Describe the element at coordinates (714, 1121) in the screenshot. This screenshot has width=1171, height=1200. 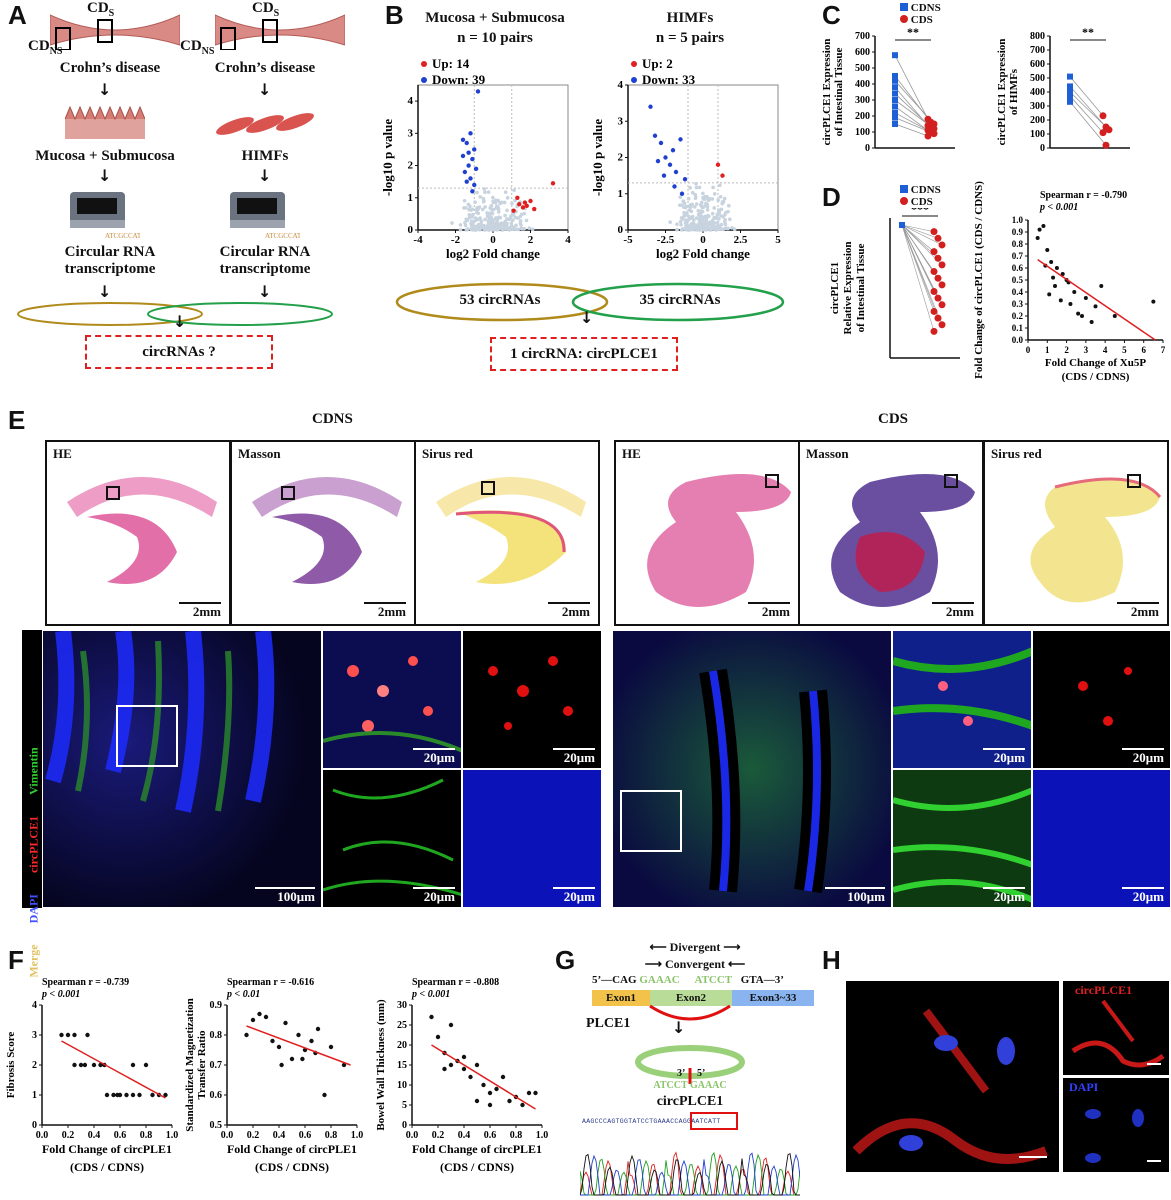
I see `junction-highlight-box` at that location.